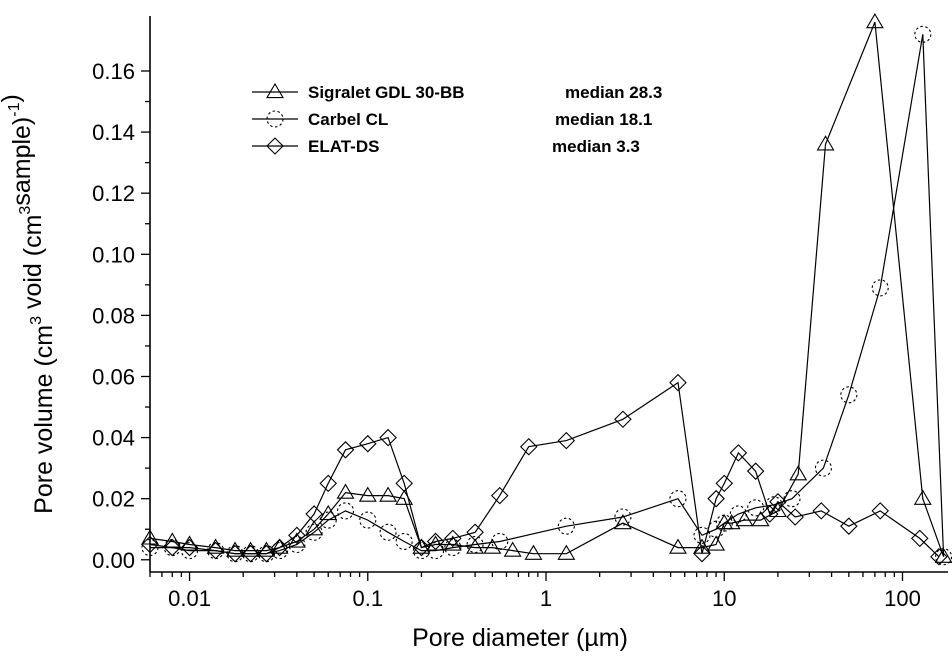 The image size is (952, 660). What do you see at coordinates (113, 499) in the screenshot?
I see `y-tick-label: 0.02` at bounding box center [113, 499].